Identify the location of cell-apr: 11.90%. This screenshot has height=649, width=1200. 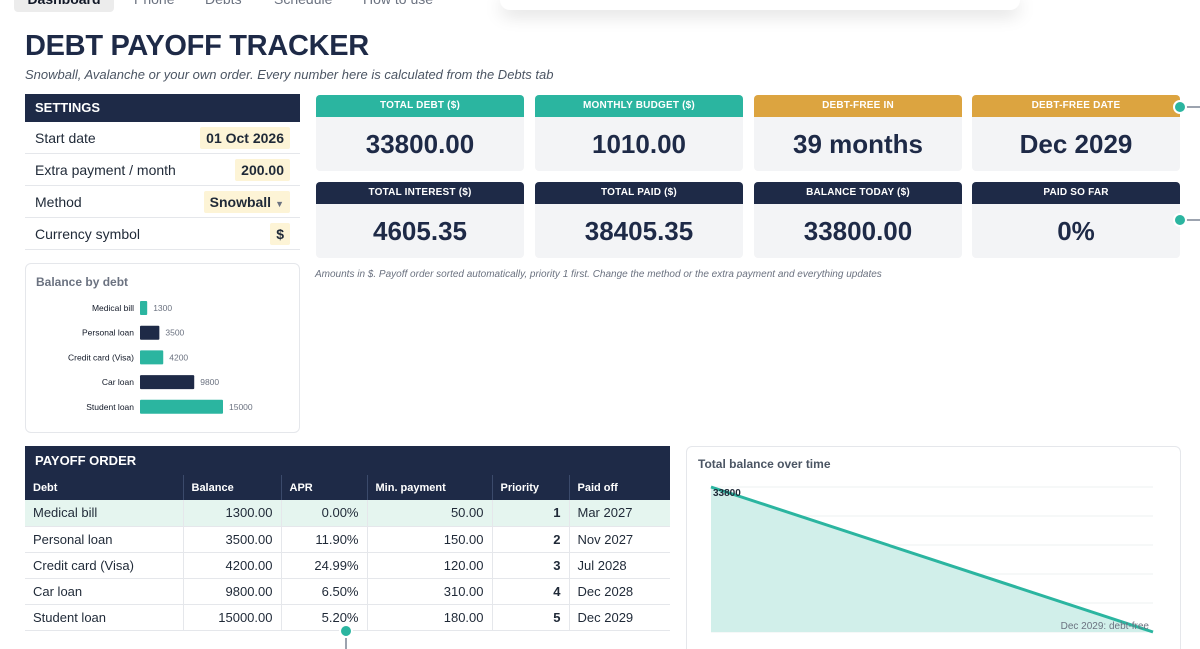
(323, 539).